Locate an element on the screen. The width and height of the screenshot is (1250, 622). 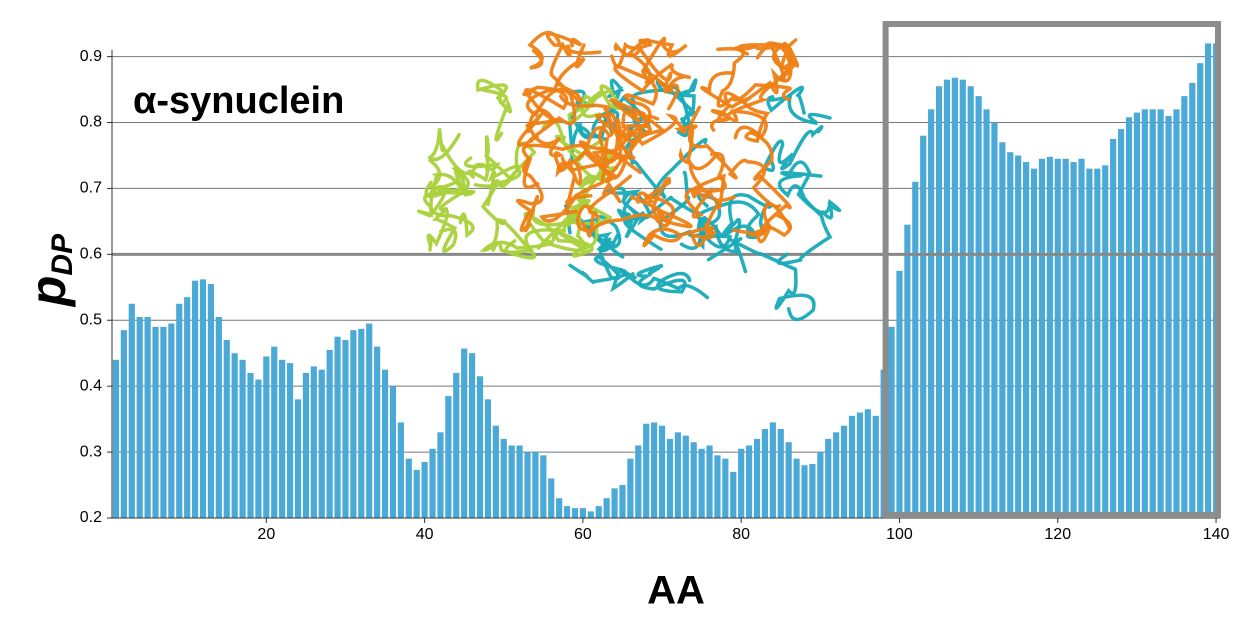
chart-title: α-synuclein is located at coordinates (238, 101).